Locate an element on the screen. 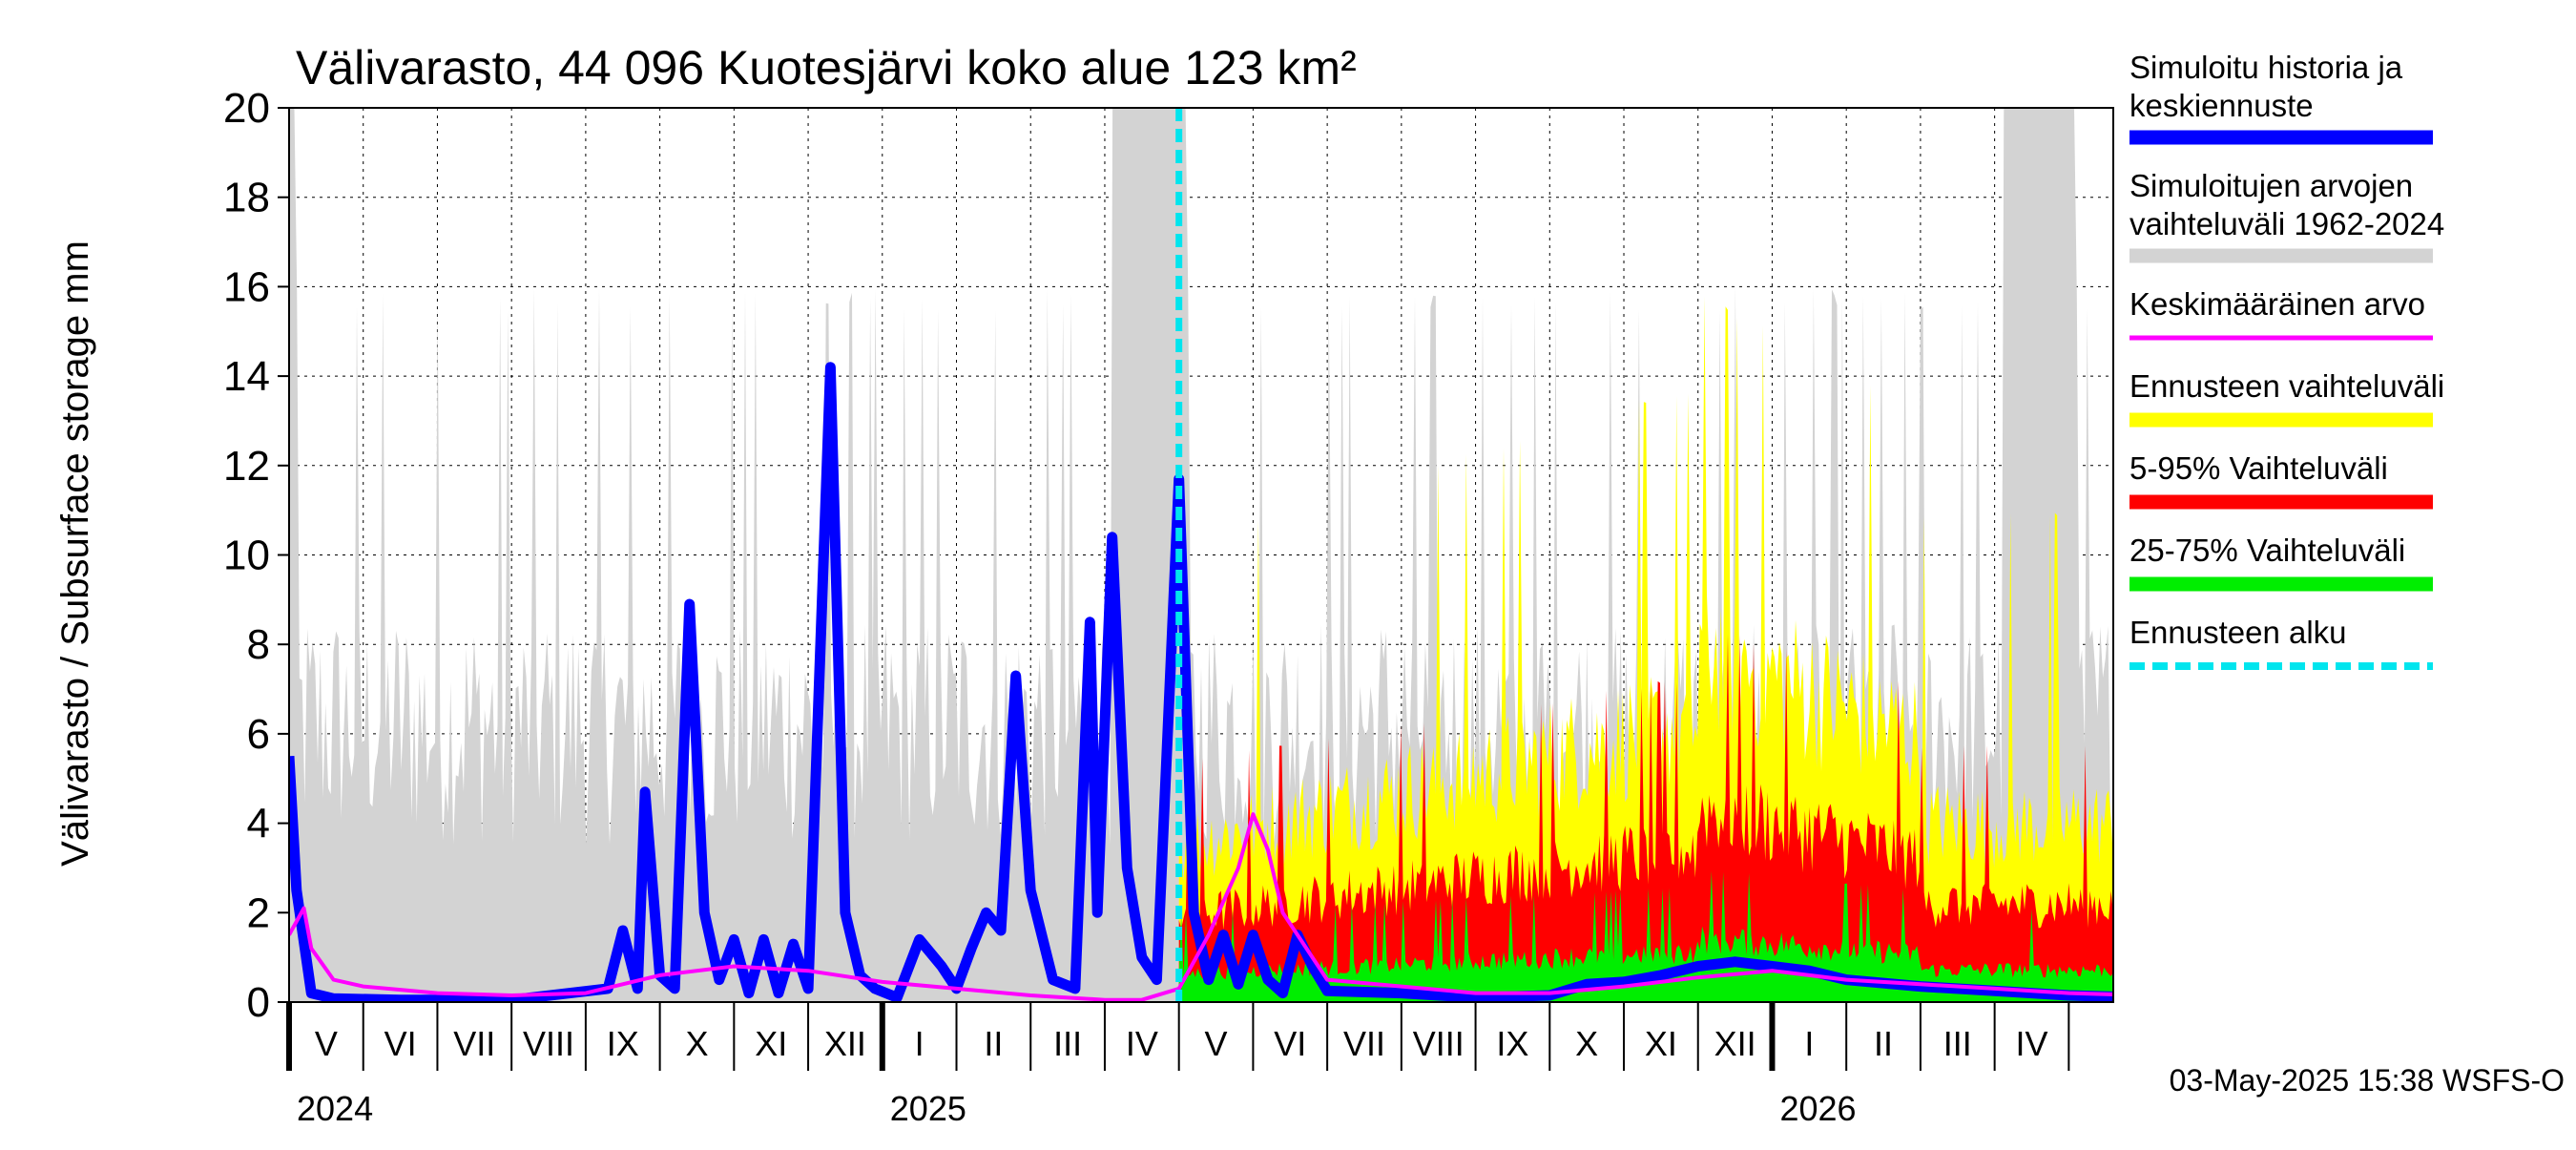 The height and width of the screenshot is (1150, 2576). month-label-4: IX is located at coordinates (623, 1043).